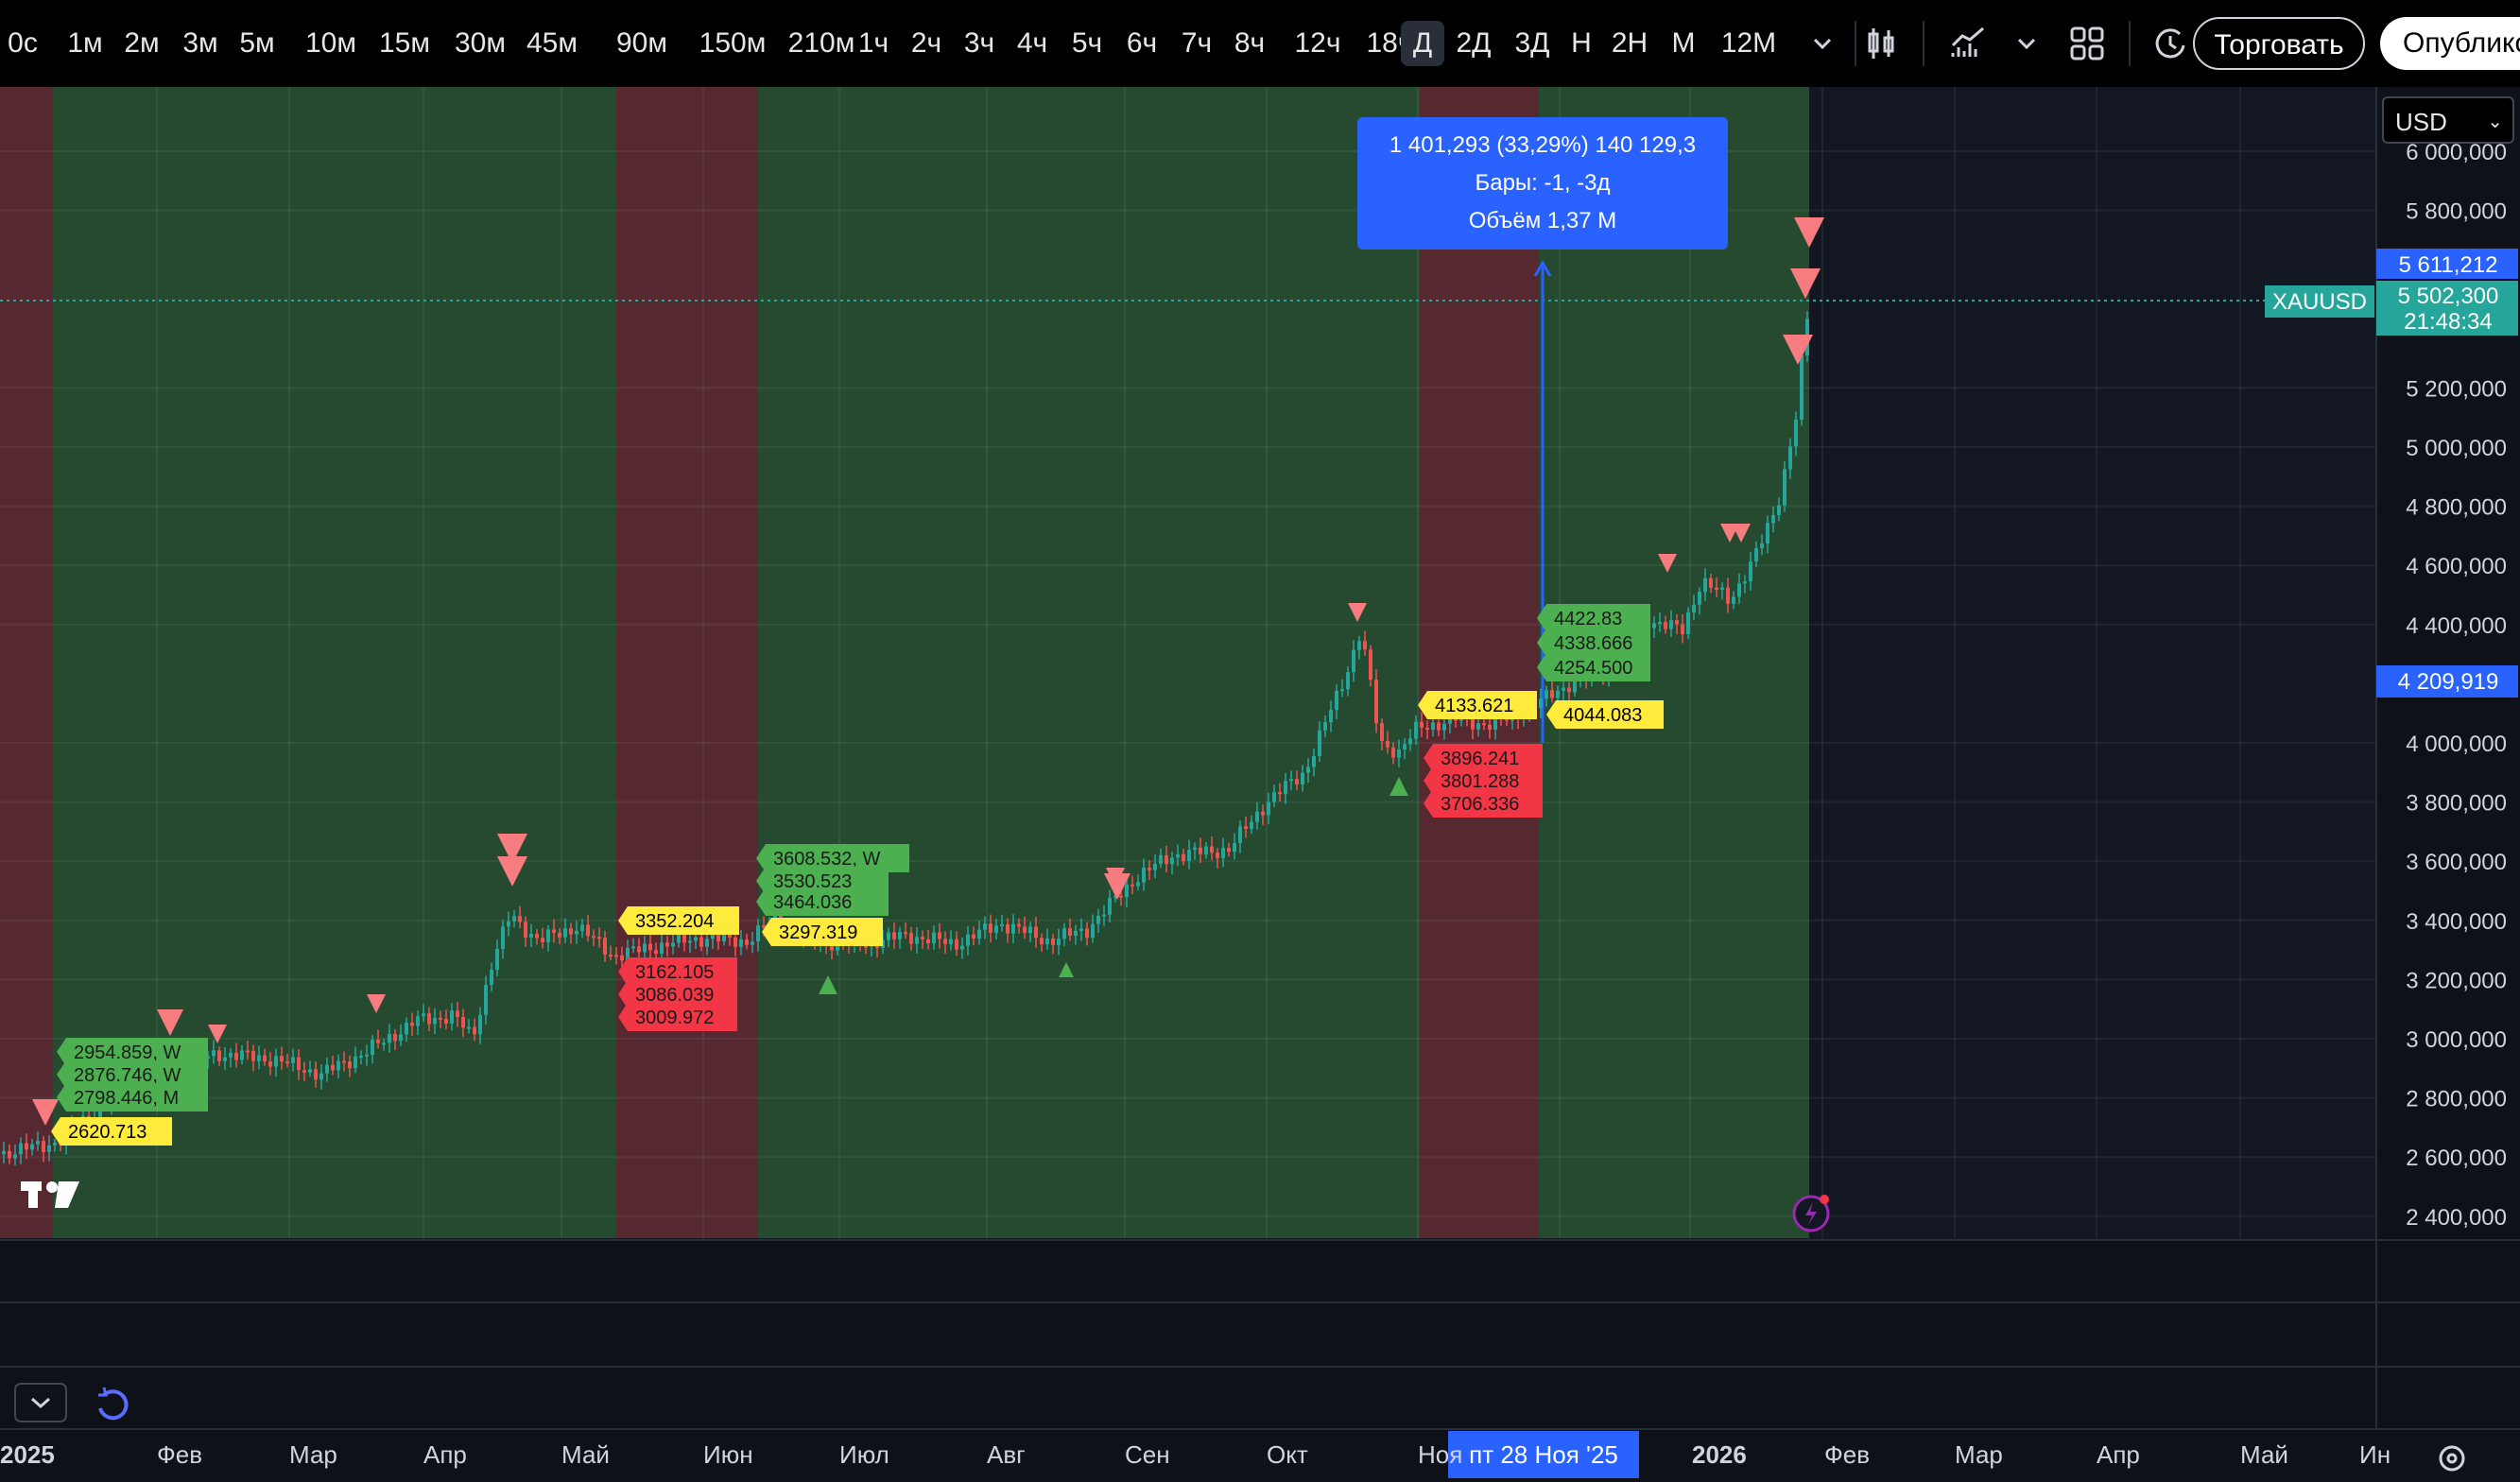 This screenshot has width=2520, height=1482. I want to click on timeframe-23: Д, so click(1422, 43).